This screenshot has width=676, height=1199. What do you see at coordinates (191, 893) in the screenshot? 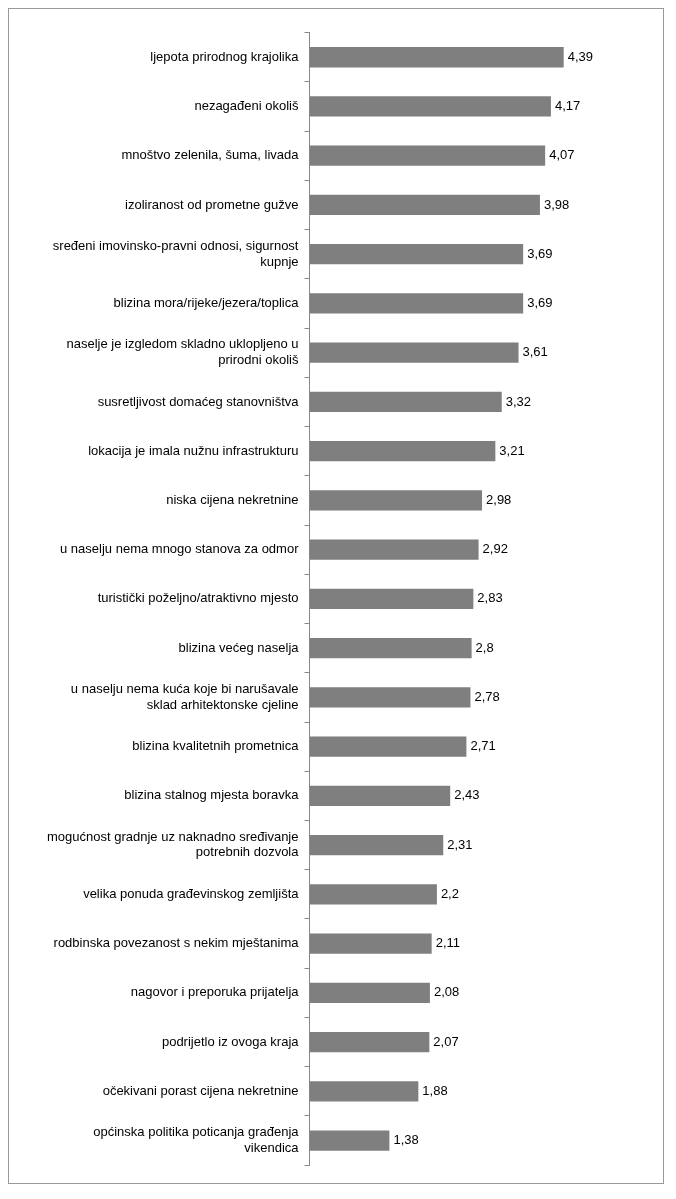
I see `y-tick-label: velika ponuda građevinskog zemljišta` at bounding box center [191, 893].